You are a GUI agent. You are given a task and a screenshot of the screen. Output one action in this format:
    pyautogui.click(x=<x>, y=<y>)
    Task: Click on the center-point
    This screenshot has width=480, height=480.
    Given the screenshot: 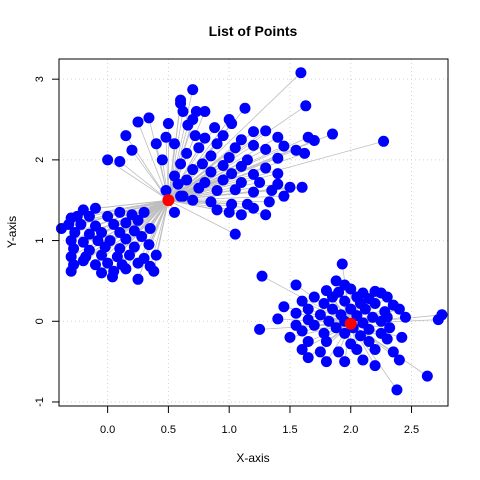 What is the action you would take?
    pyautogui.click(x=168, y=200)
    